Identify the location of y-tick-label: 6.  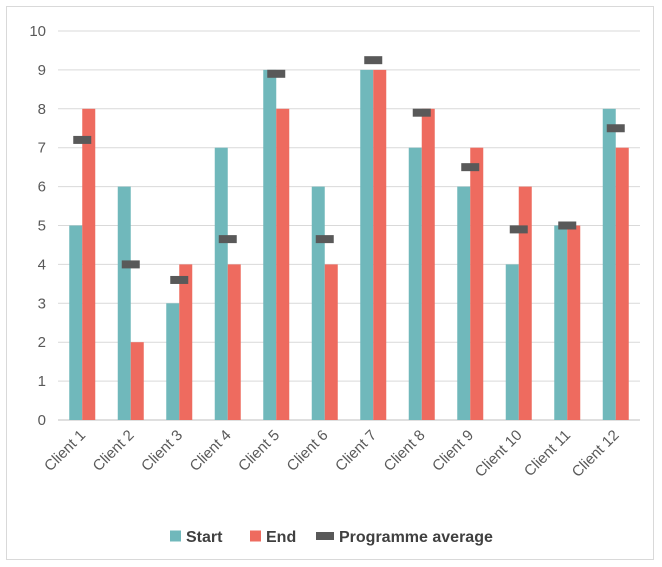
(42, 187).